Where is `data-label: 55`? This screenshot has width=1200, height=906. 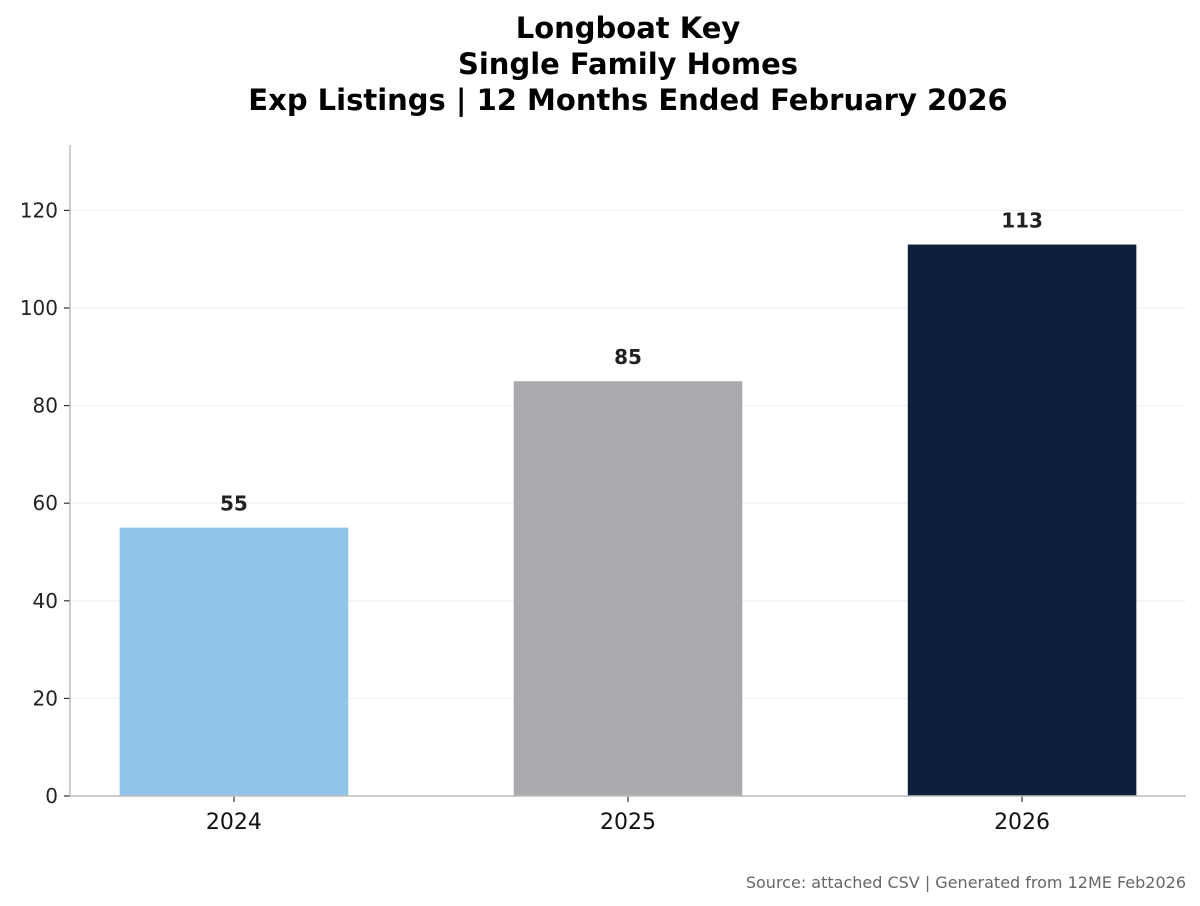 data-label: 55 is located at coordinates (234, 504).